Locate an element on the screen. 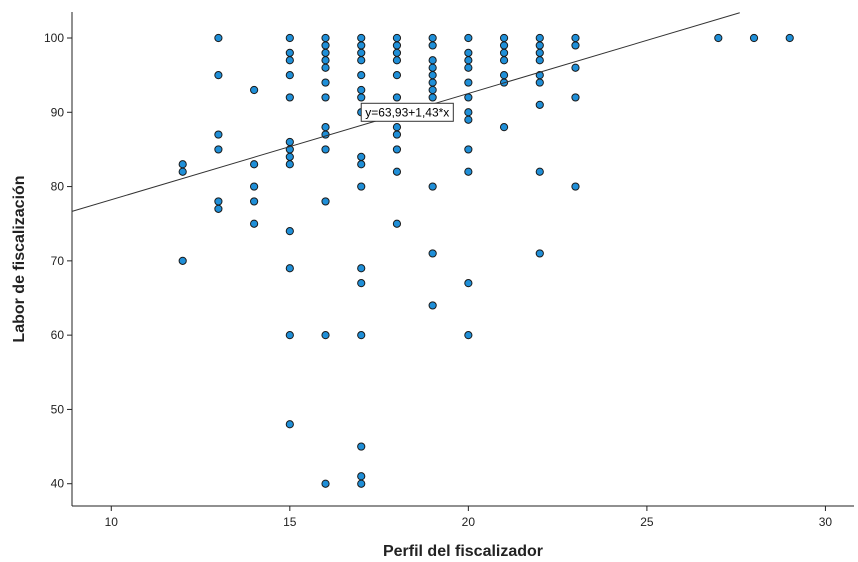 This screenshot has width=858, height=562. y-tick-label: 90 is located at coordinates (58, 112).